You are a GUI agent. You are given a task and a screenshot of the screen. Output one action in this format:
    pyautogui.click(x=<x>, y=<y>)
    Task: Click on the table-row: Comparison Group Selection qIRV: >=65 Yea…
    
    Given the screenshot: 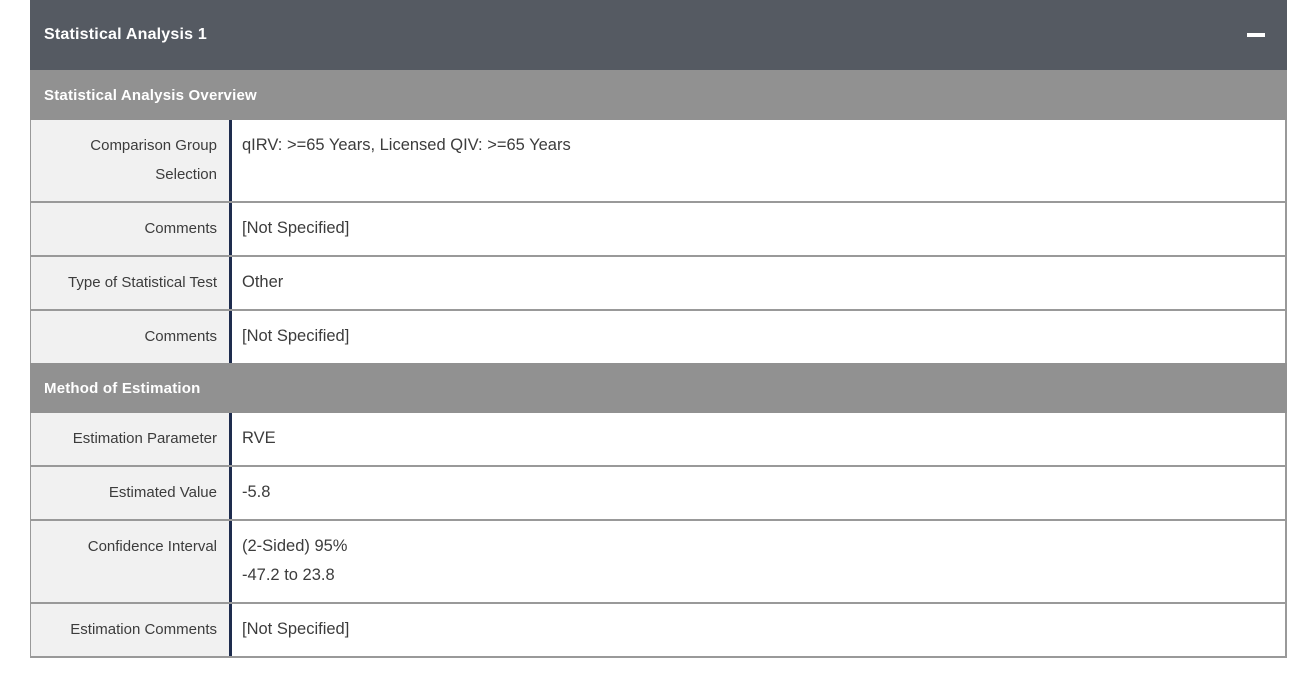 What is the action you would take?
    pyautogui.click(x=658, y=160)
    